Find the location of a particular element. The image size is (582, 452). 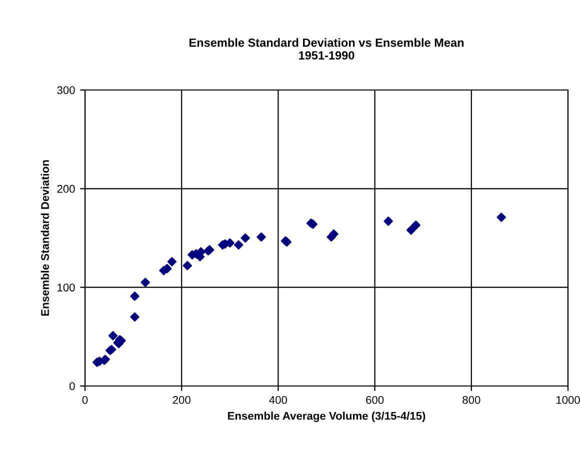

x-tick-label: 0 is located at coordinates (85, 400).